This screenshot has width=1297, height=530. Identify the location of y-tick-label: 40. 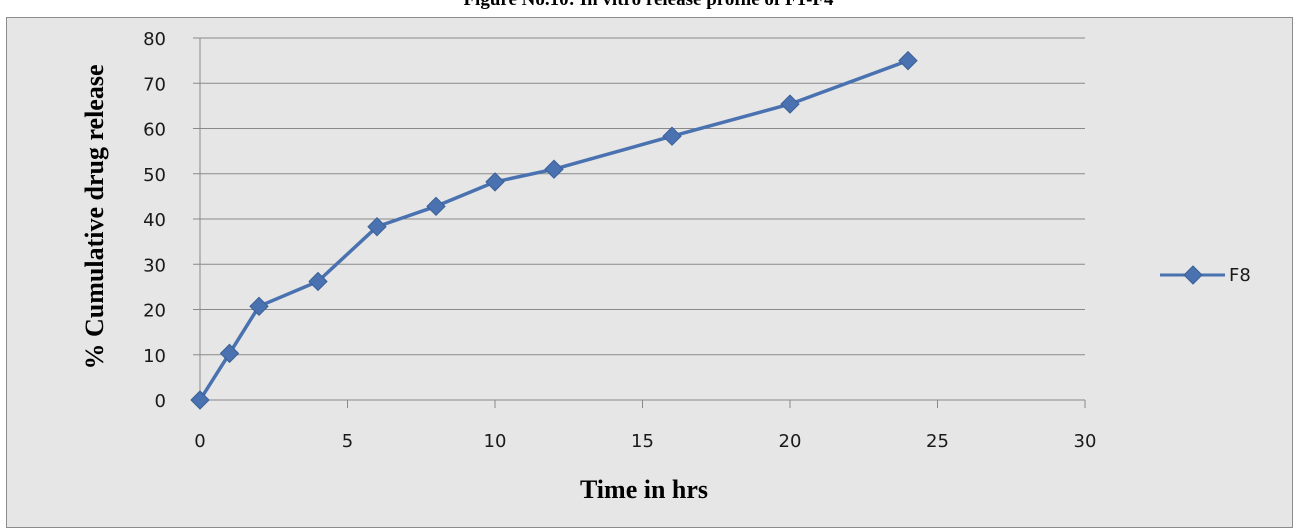
(154, 220).